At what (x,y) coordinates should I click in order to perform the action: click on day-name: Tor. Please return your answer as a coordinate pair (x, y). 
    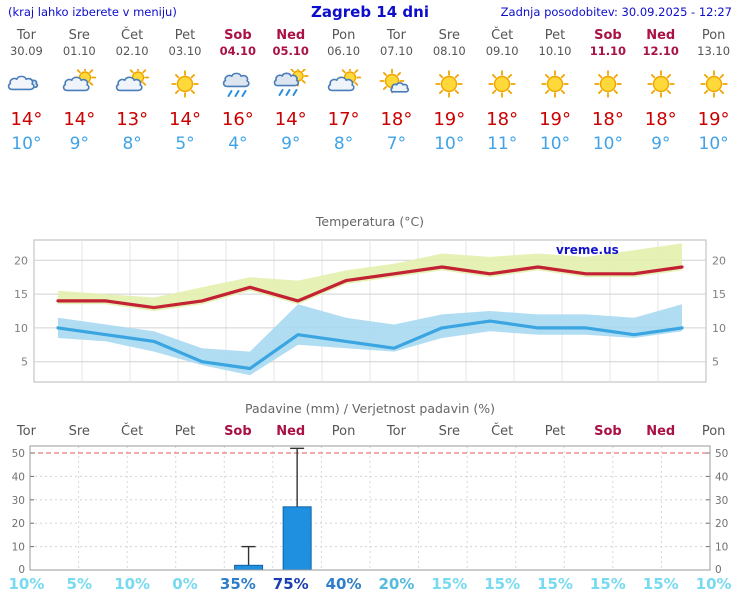
    Looking at the image, I should click on (26, 35).